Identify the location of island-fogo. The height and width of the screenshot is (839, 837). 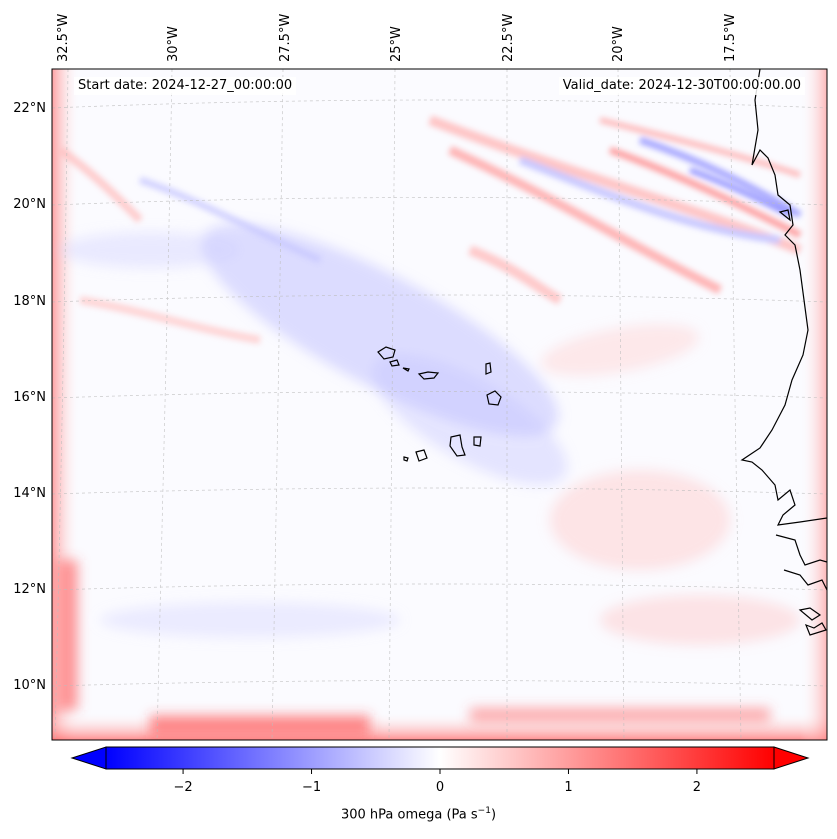
(421, 455).